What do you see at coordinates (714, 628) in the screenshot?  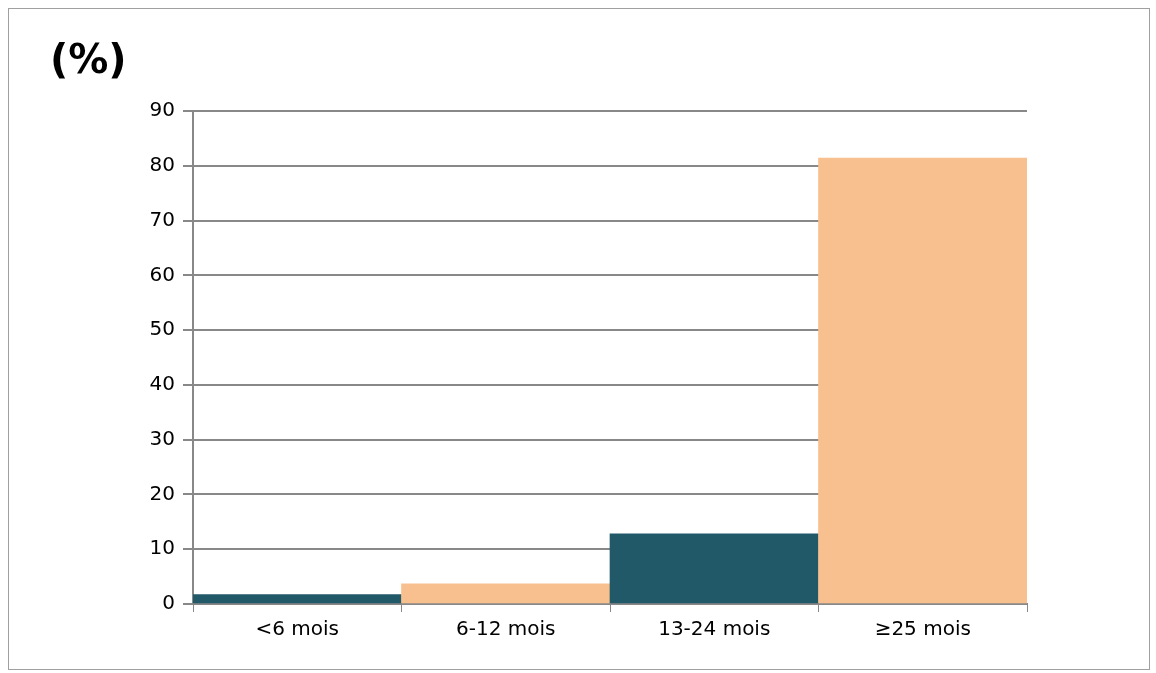 I see `x-tick-label: 13-24 mois` at bounding box center [714, 628].